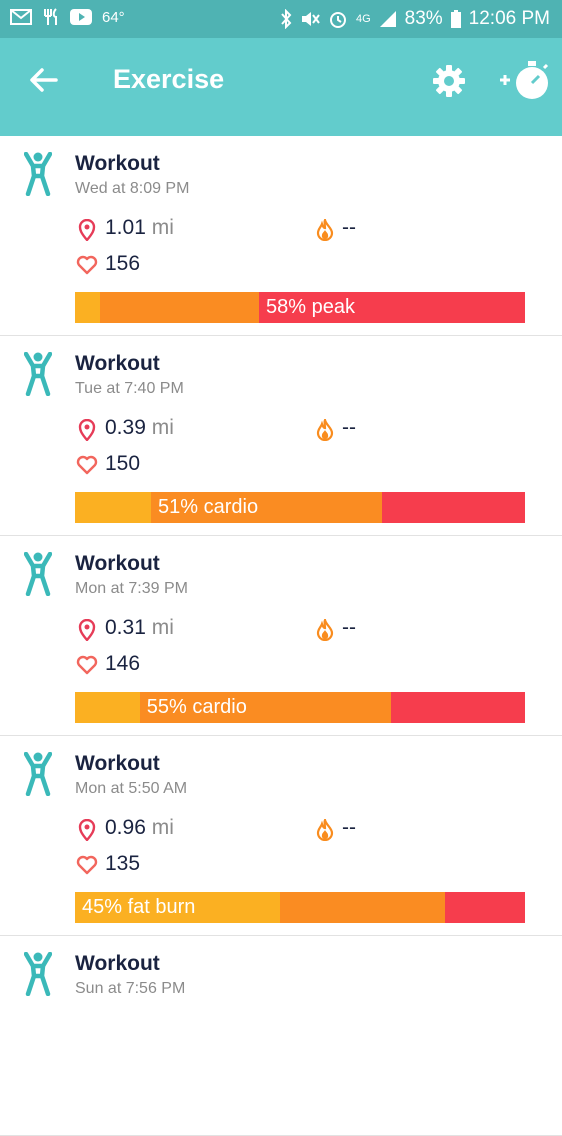  I want to click on add-timer-icon, so click(524, 80).